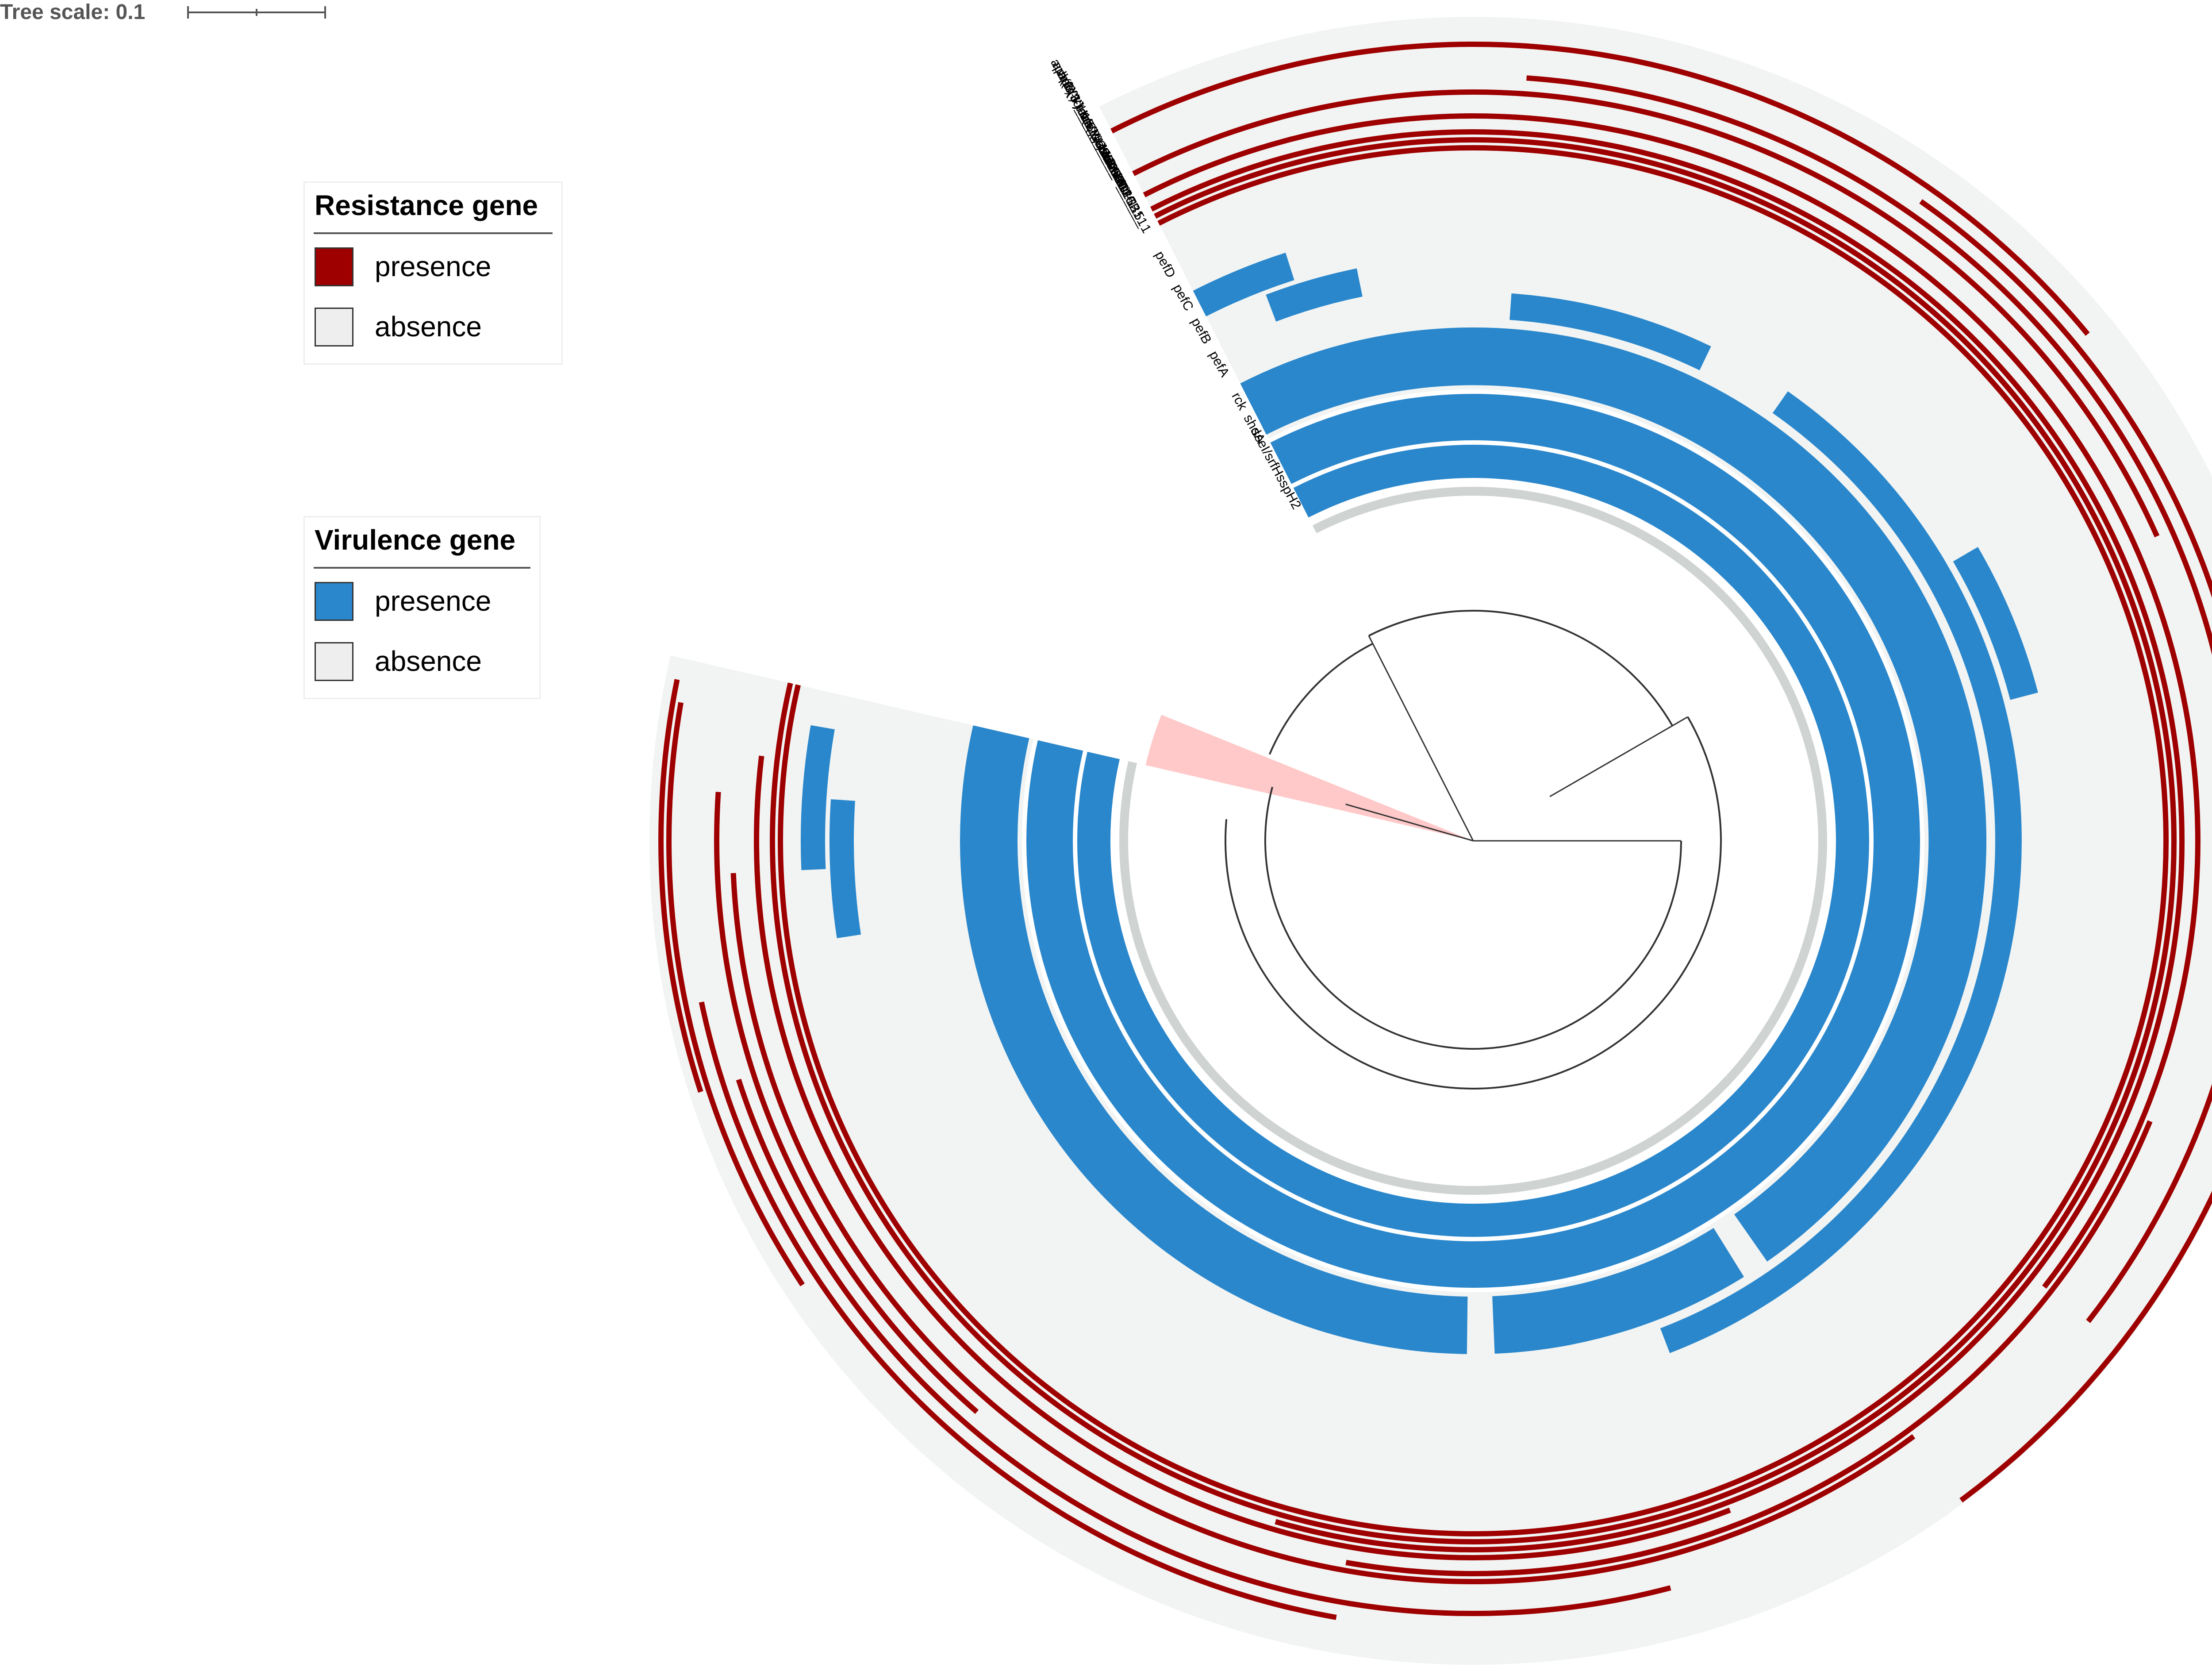 The width and height of the screenshot is (2212, 1671). I want to click on highlighted-clade, so click(1309, 778).